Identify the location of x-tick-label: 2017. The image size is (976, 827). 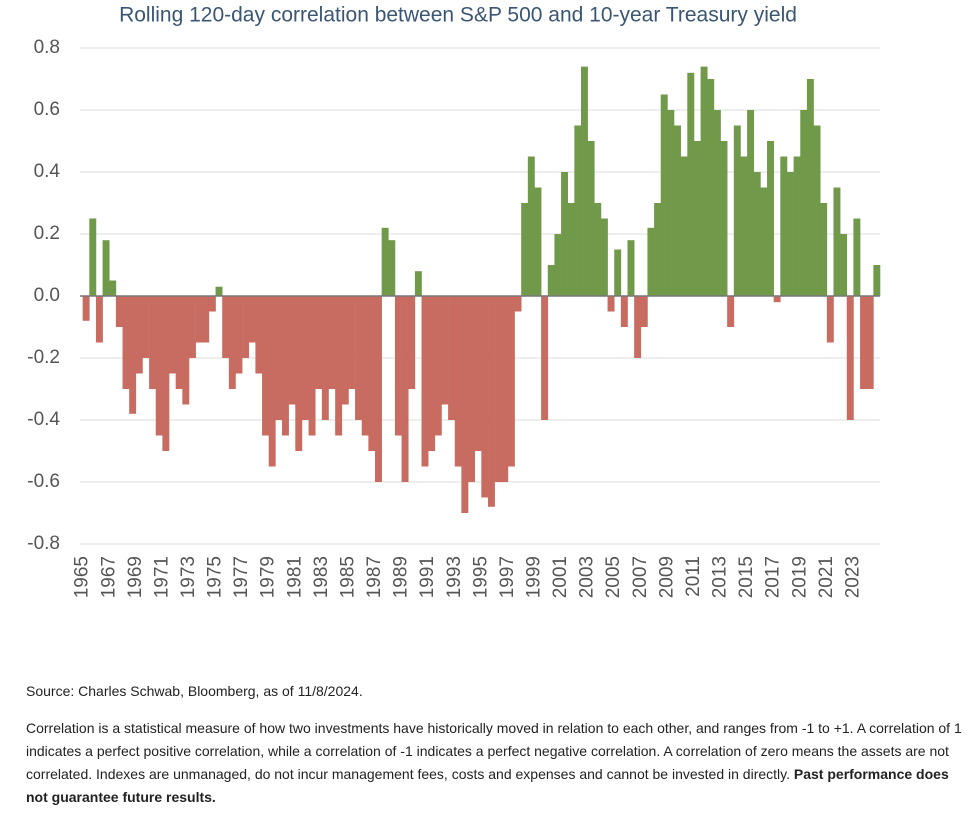
(773, 577).